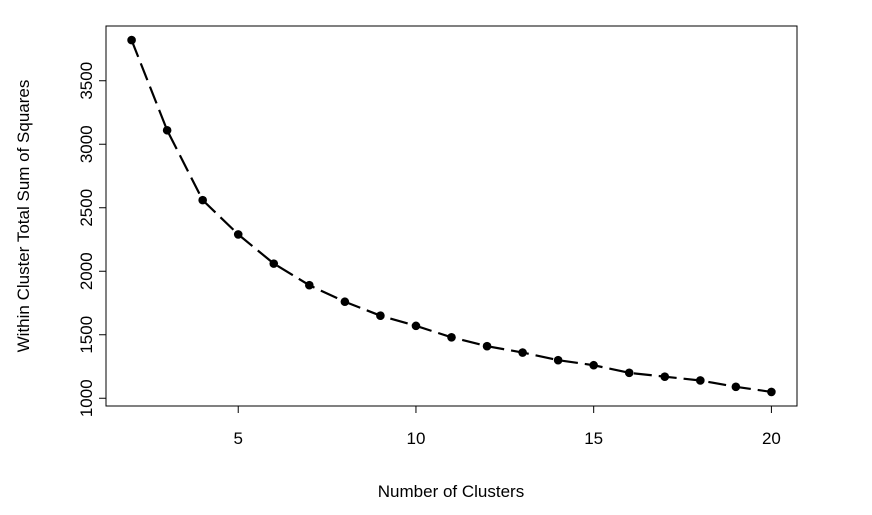  Describe the element at coordinates (86, 271) in the screenshot. I see `y-tick-label: 2000` at that location.